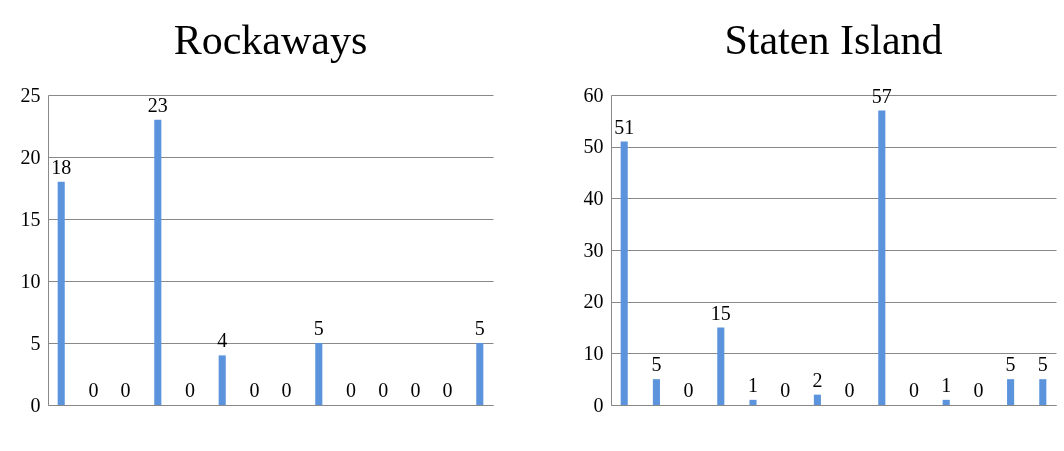 The image size is (1064, 451). What do you see at coordinates (30, 94) in the screenshot?
I see `y-tick-label: 25` at bounding box center [30, 94].